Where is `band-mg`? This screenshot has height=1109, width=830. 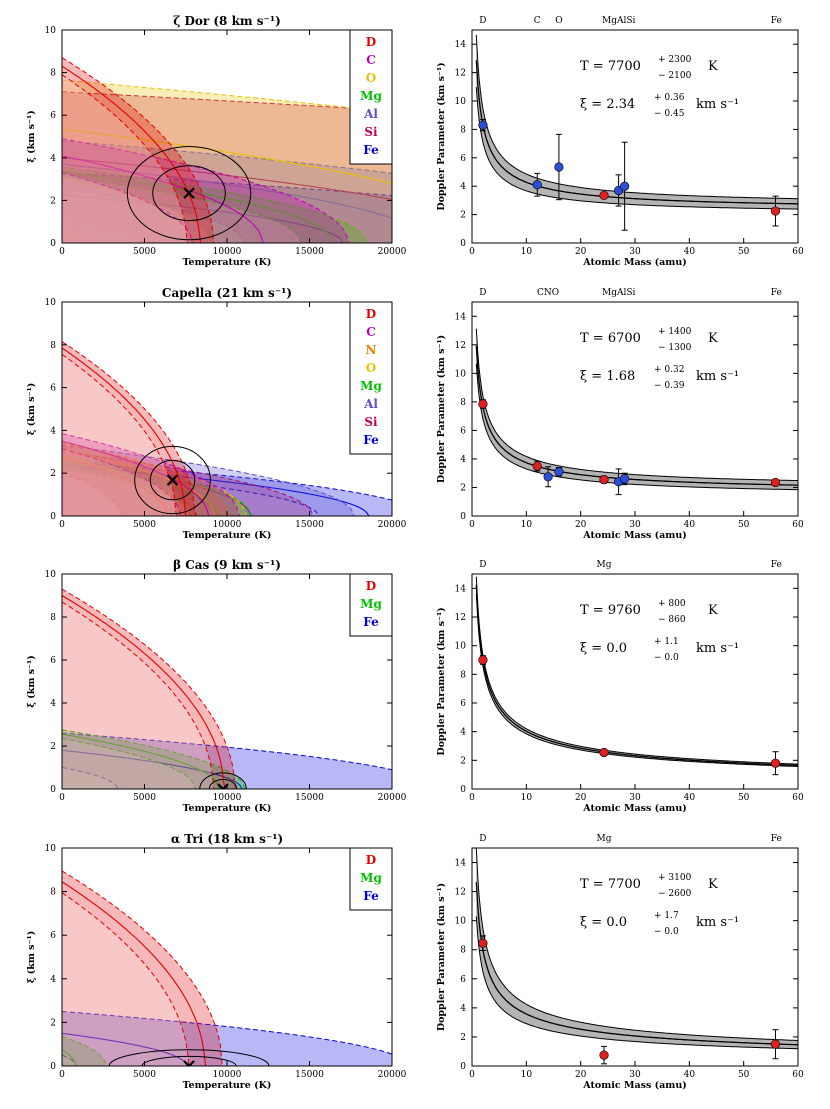 band-mg is located at coordinates (215, 204).